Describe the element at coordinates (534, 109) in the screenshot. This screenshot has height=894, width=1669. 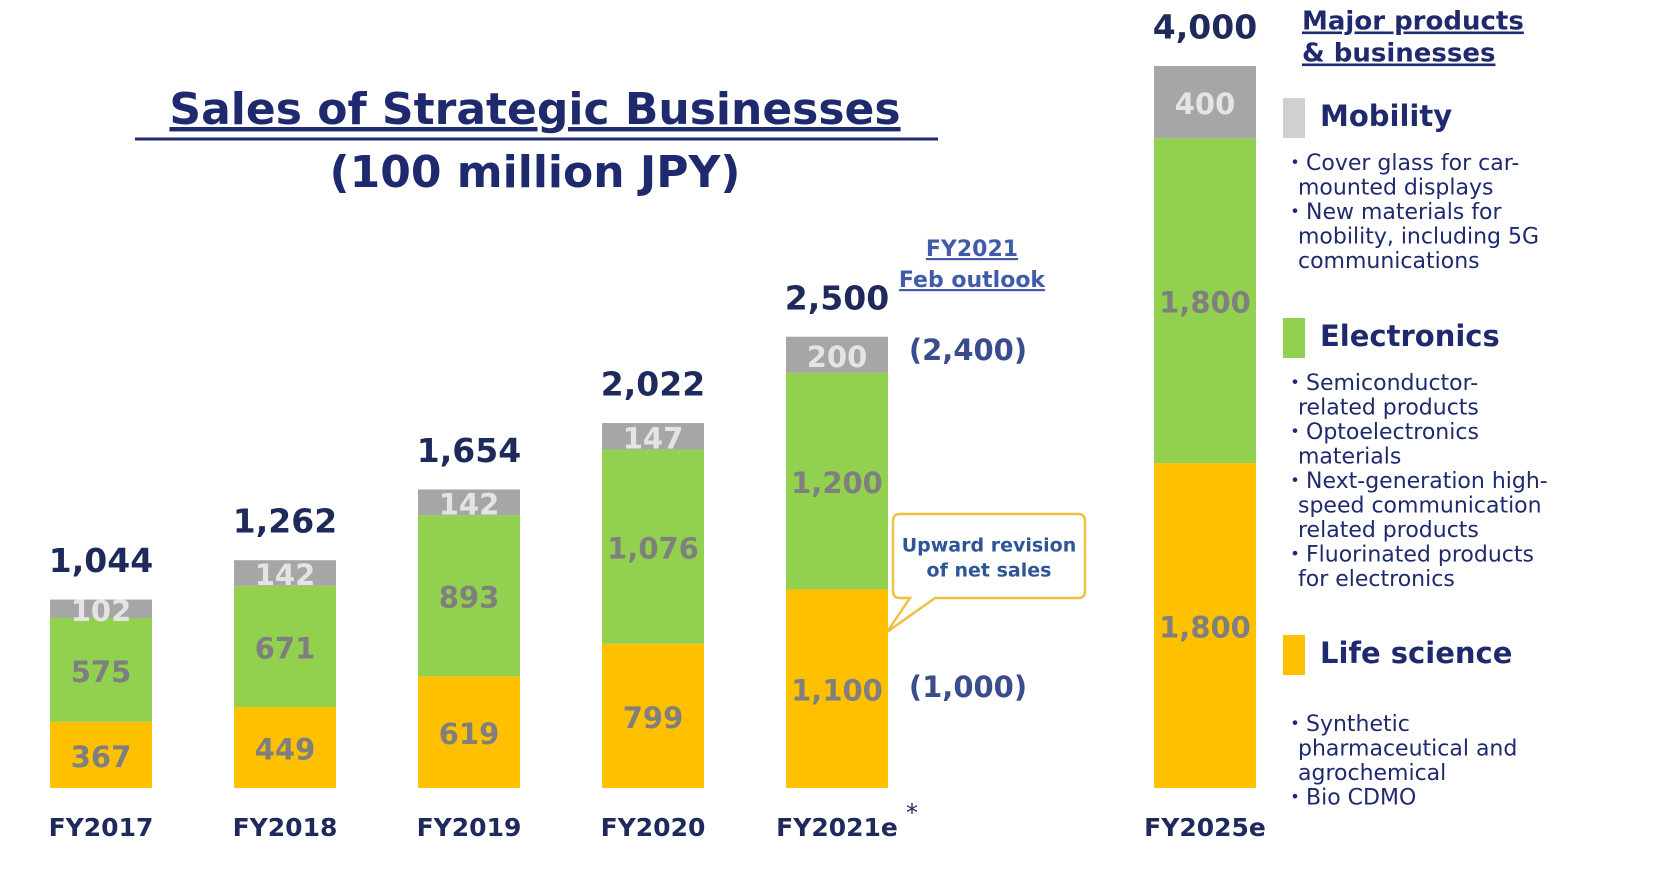
I see `chart-title: Sales of Strategic Businesses` at that location.